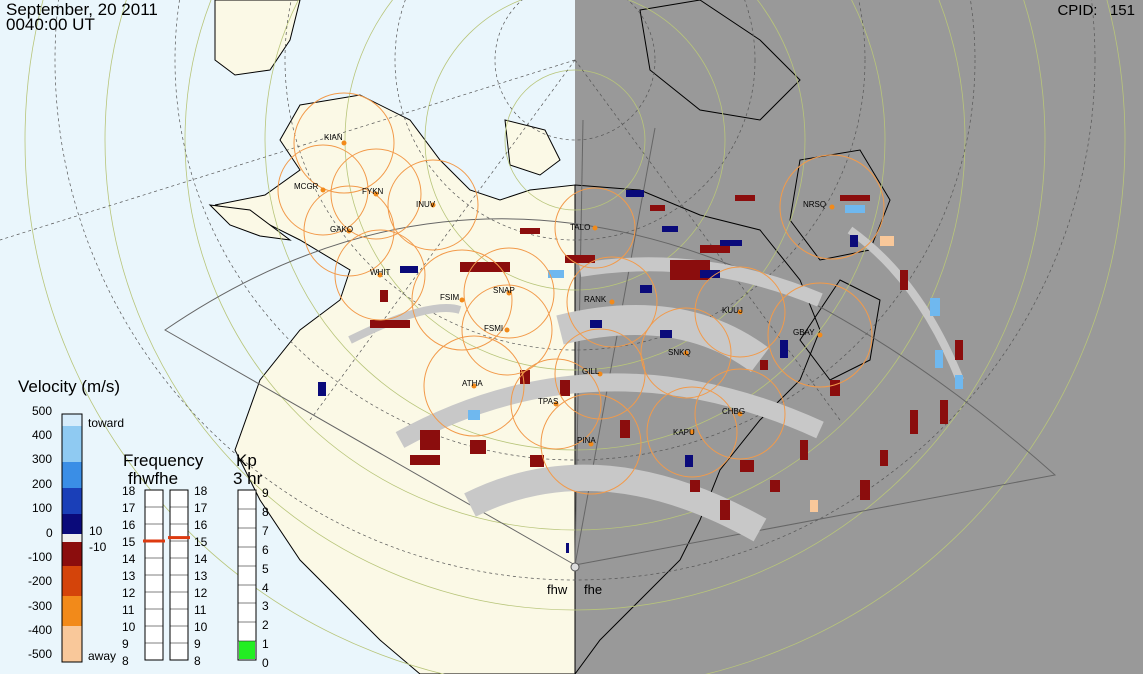 This screenshot has width=1143, height=674. I want to click on velocity-tick: 300, so click(42, 459).